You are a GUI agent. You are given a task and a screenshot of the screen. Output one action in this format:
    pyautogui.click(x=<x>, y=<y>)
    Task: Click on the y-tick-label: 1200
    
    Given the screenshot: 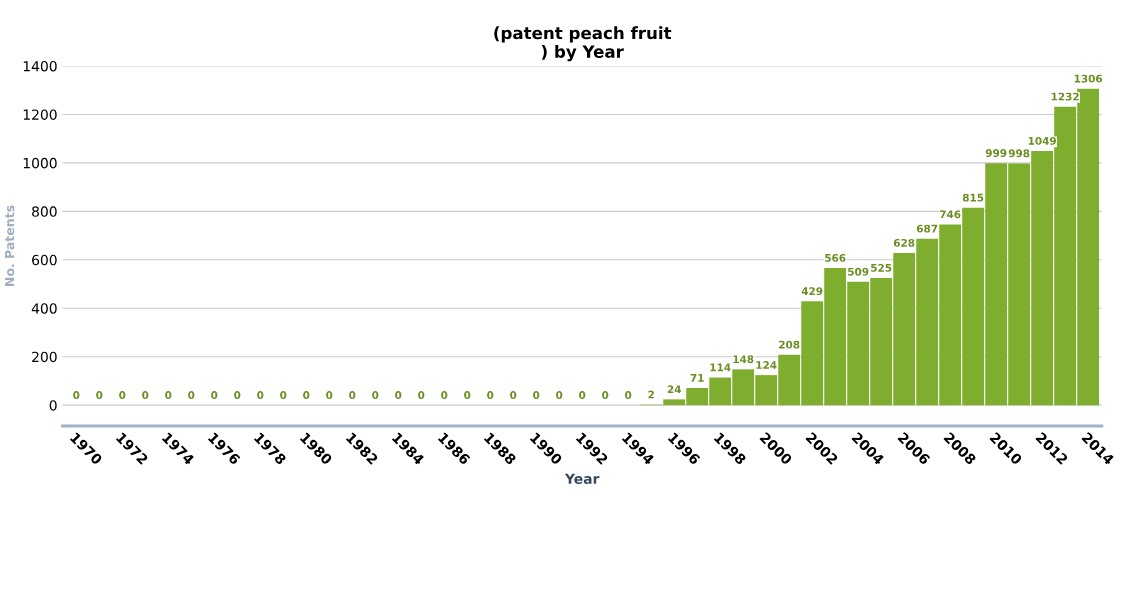 What is the action you would take?
    pyautogui.click(x=40, y=114)
    